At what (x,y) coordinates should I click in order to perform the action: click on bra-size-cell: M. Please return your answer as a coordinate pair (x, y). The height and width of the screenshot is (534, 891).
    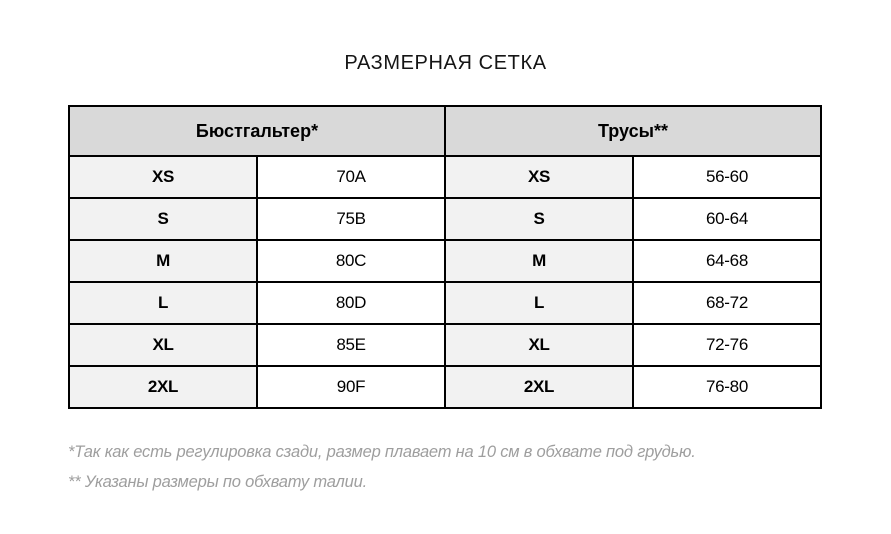
    Looking at the image, I should click on (163, 261).